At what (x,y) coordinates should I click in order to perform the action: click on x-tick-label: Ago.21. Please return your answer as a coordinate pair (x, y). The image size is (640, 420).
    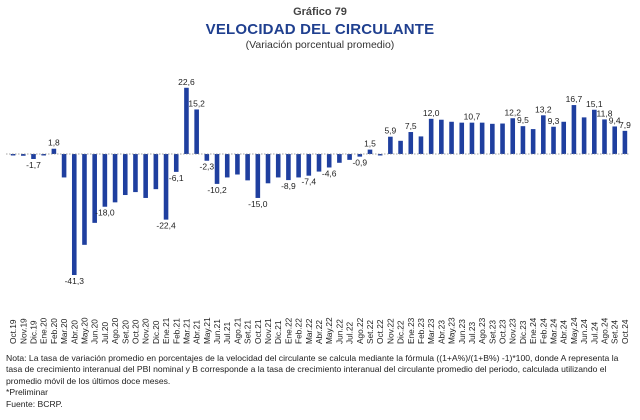
    Looking at the image, I should click on (237, 330).